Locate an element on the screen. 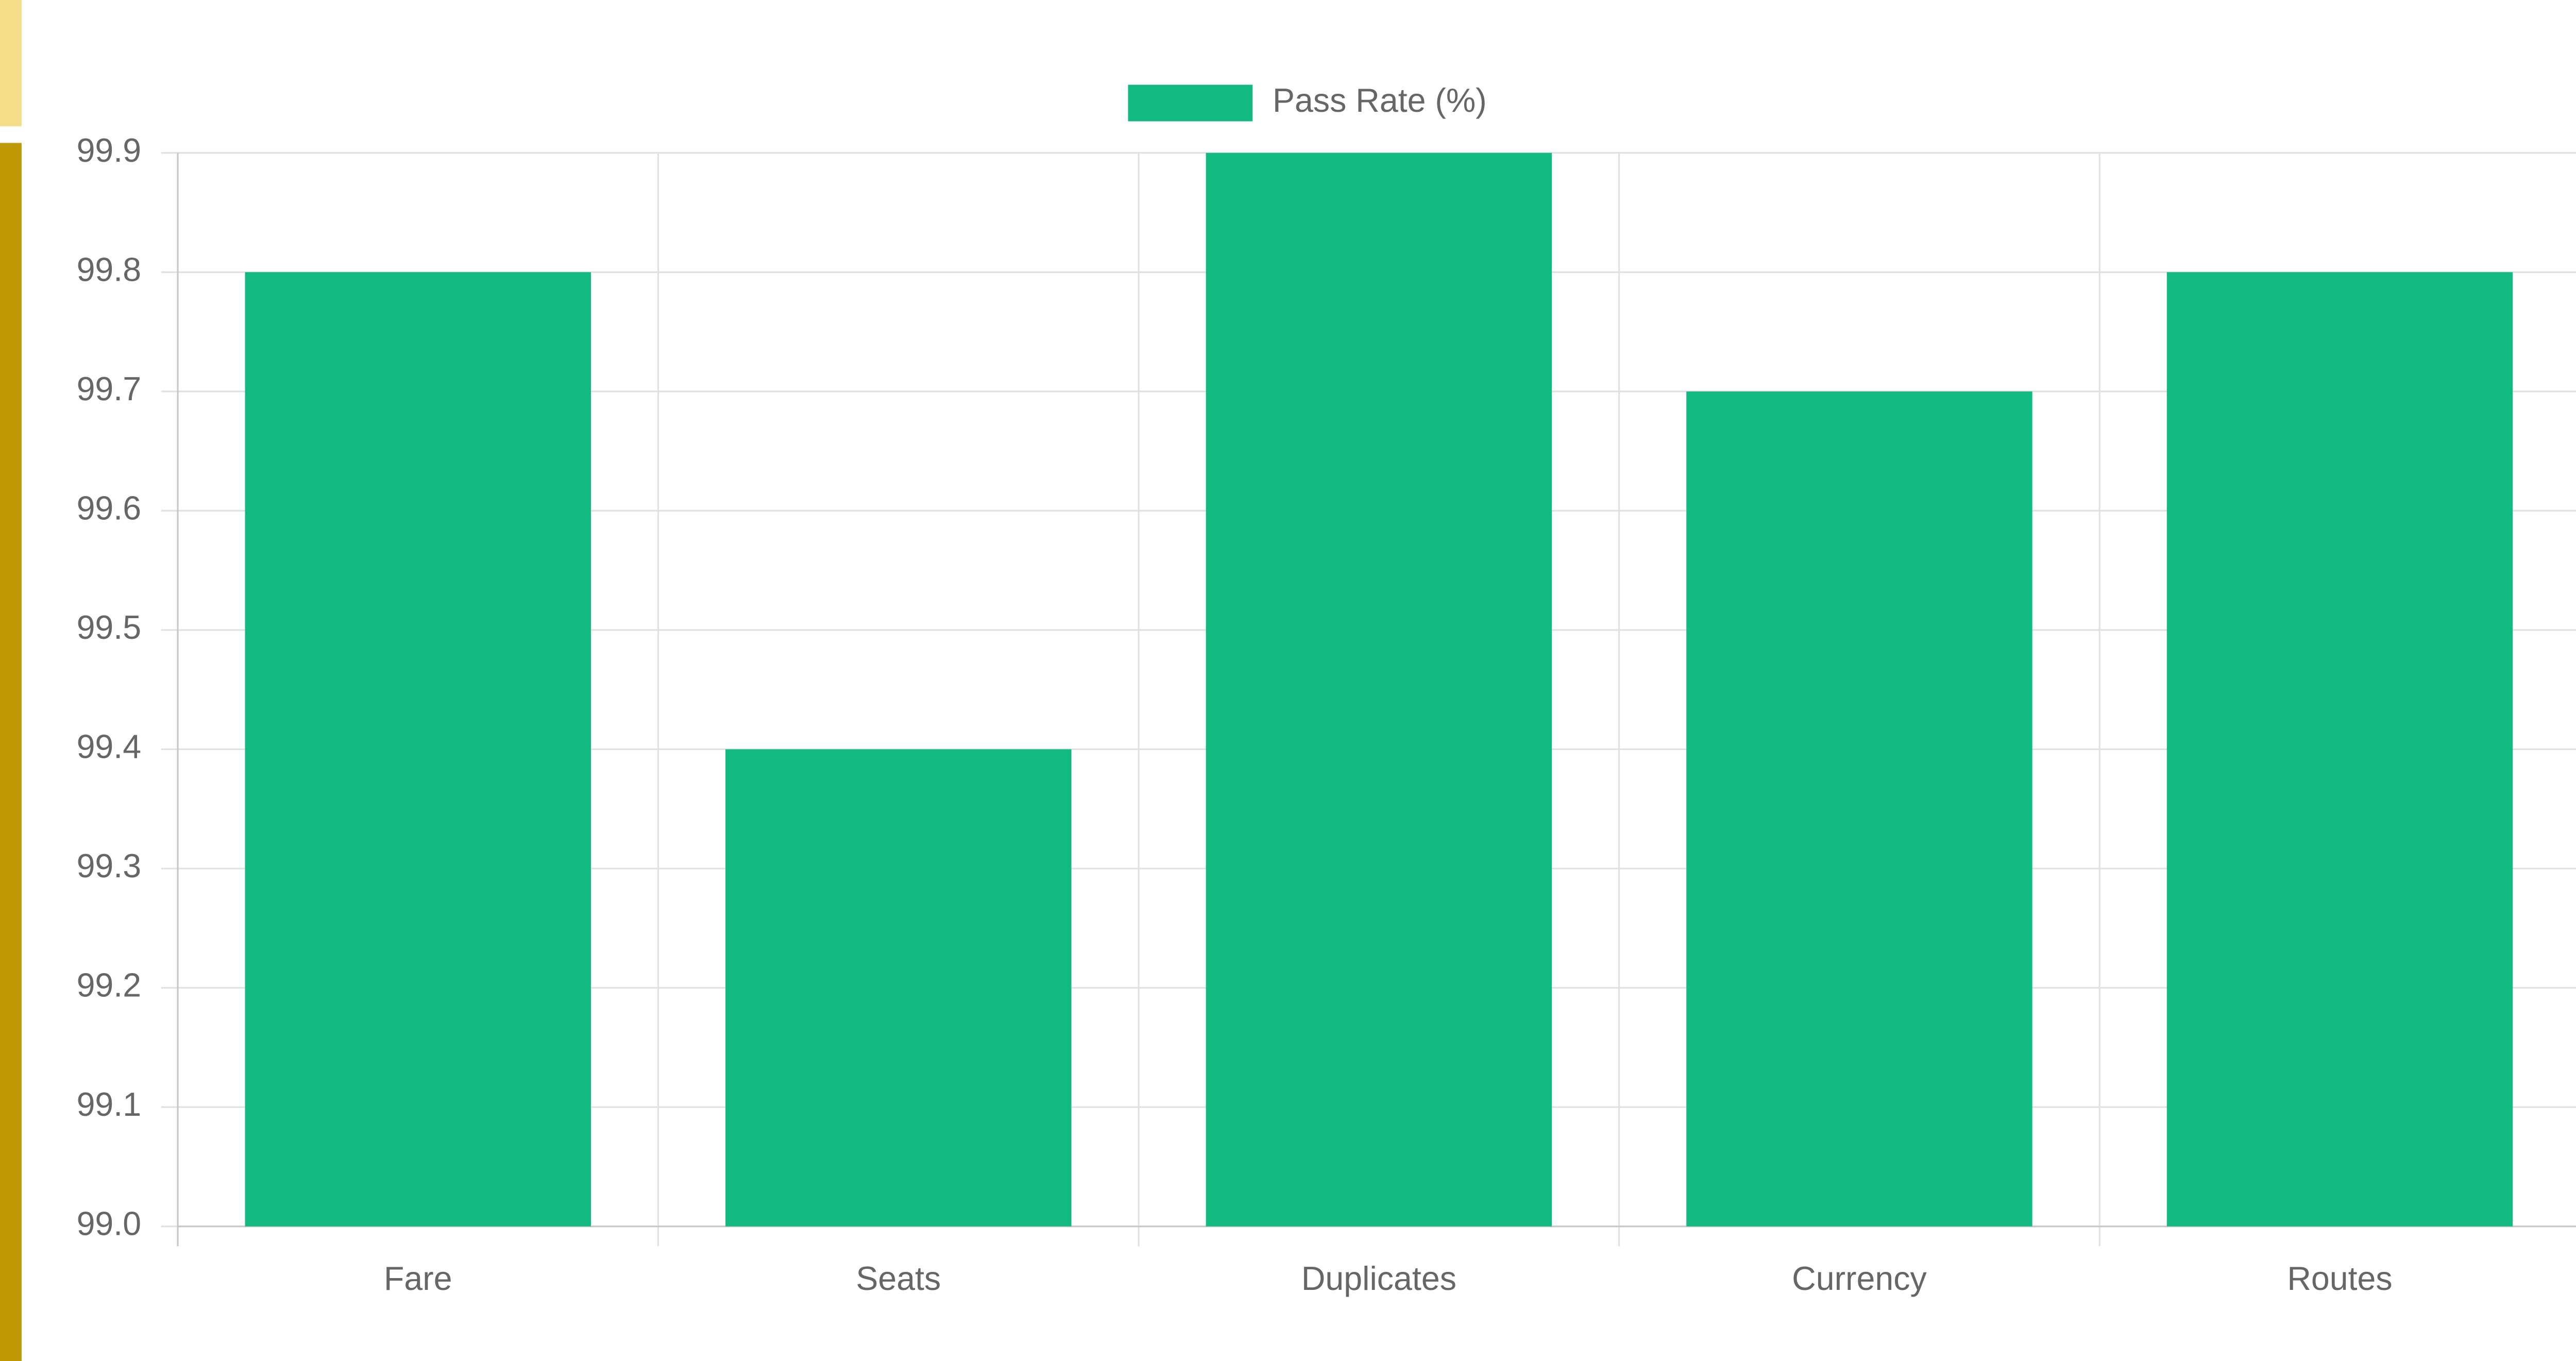  legend-label: Pass Rate (%) is located at coordinates (1380, 100).